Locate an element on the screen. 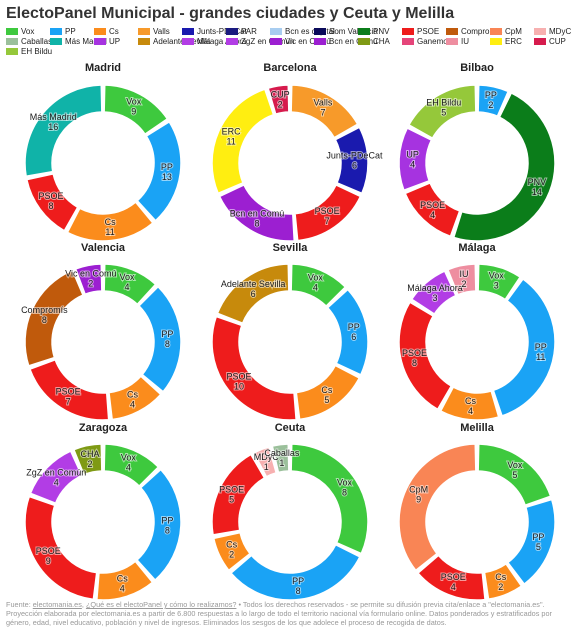  slice-label: Málaga Ahora is located at coordinates (435, 288).